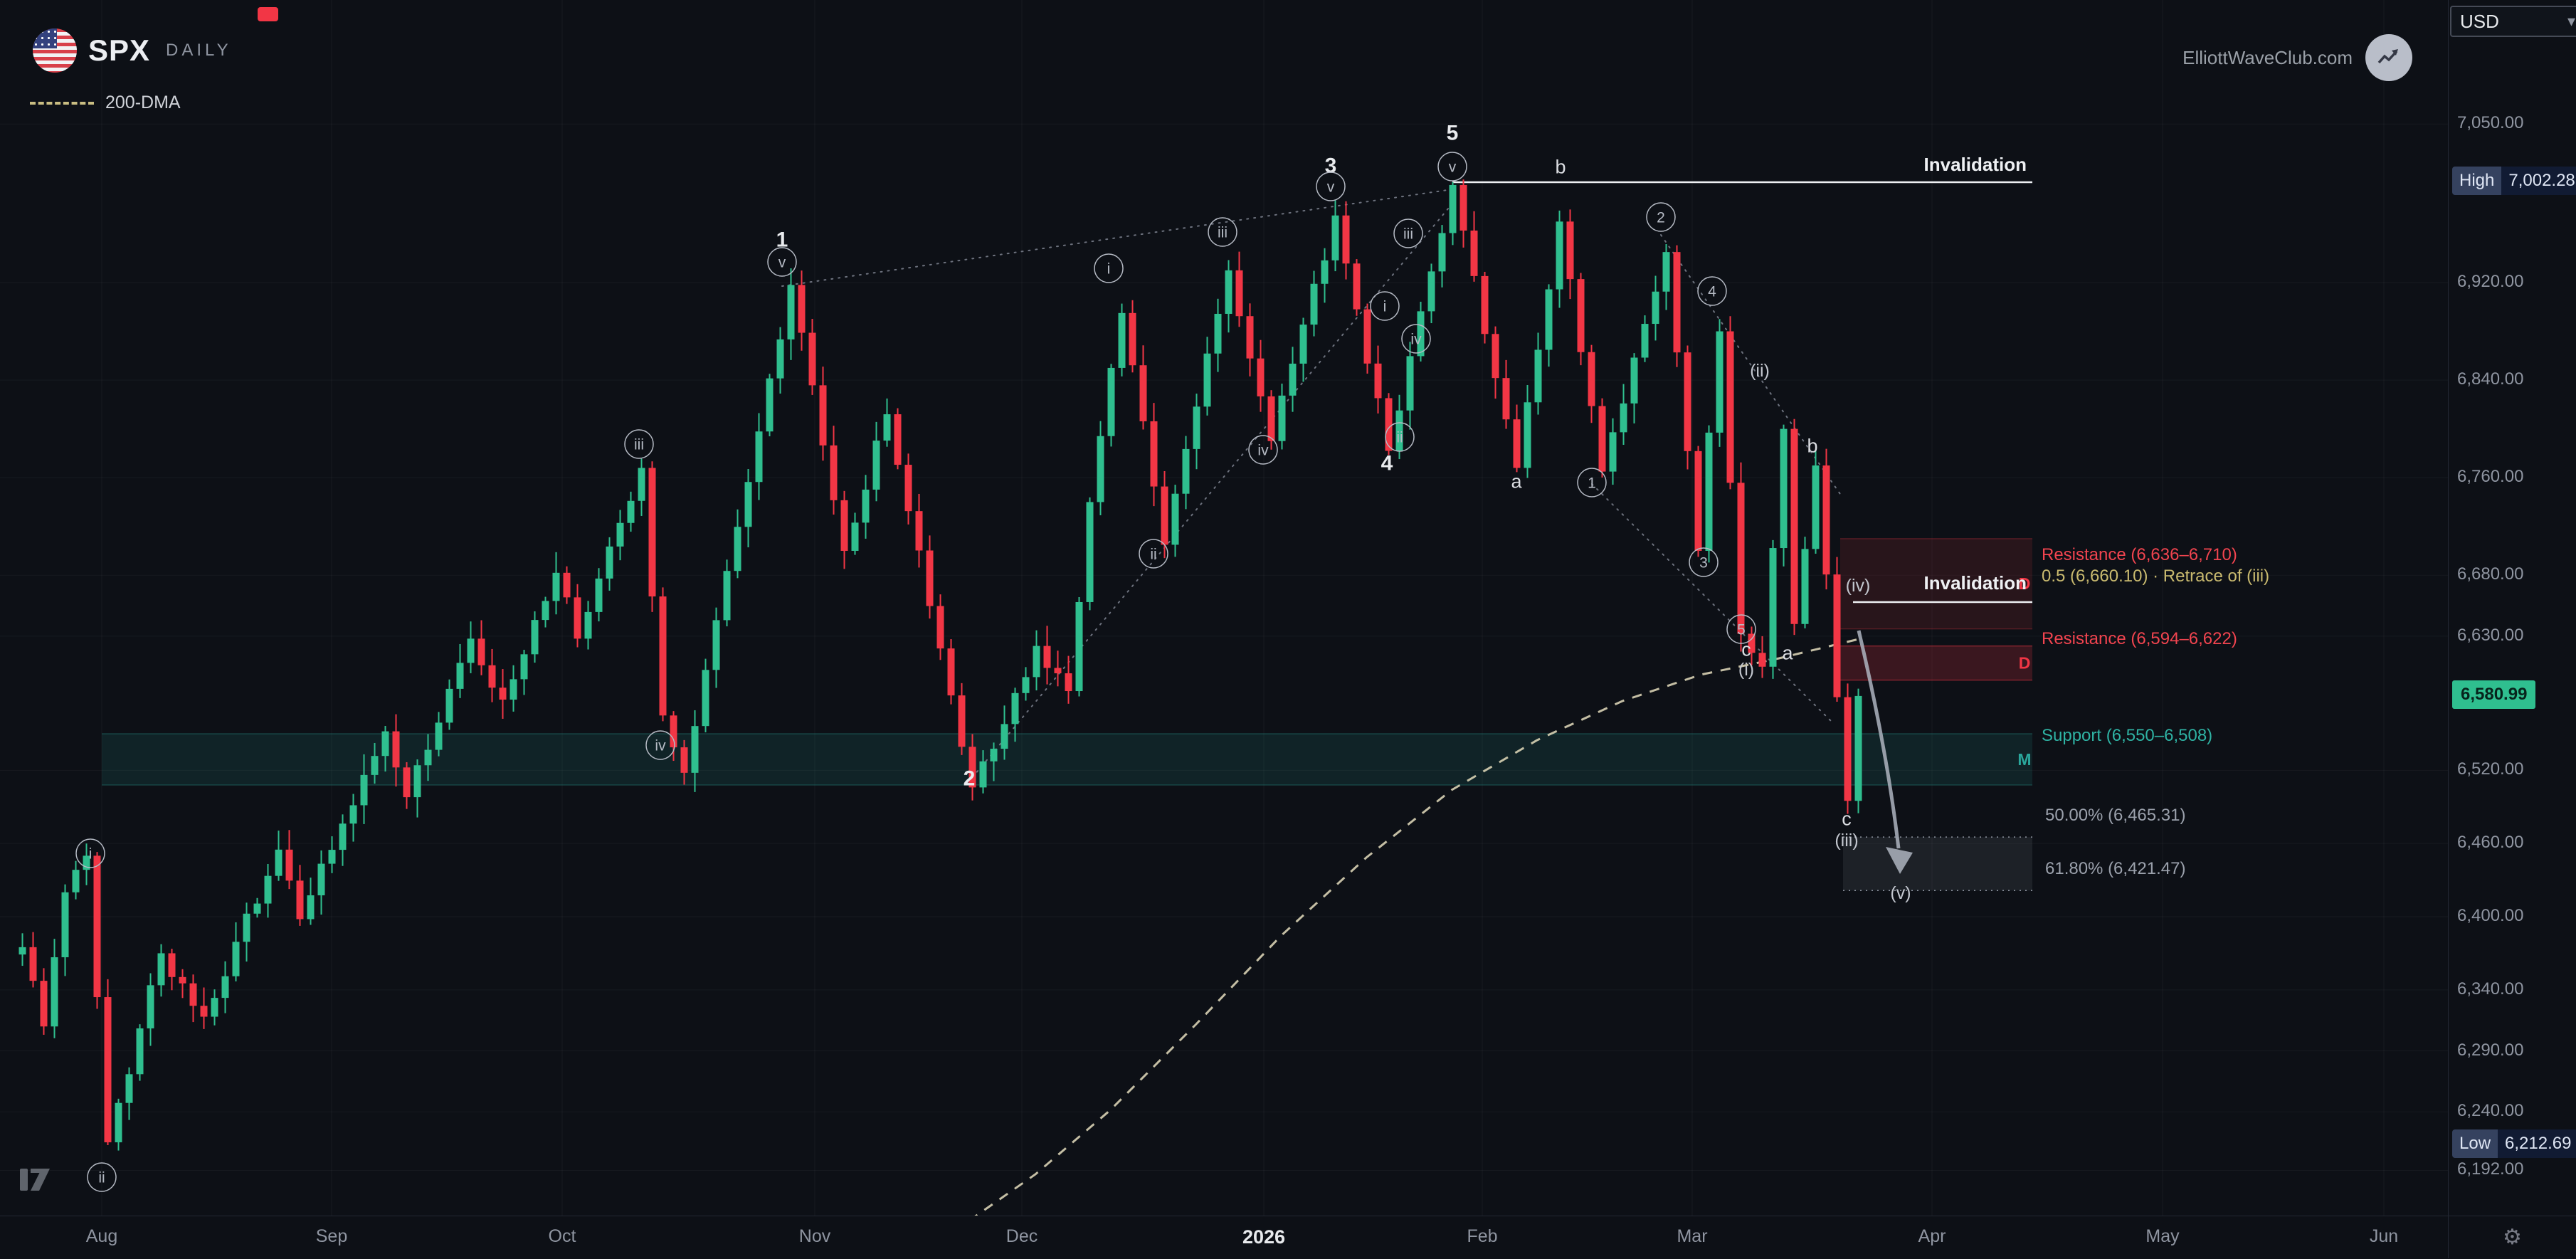  What do you see at coordinates (1760, 371) in the screenshot?
I see `wave-label: (ii)` at bounding box center [1760, 371].